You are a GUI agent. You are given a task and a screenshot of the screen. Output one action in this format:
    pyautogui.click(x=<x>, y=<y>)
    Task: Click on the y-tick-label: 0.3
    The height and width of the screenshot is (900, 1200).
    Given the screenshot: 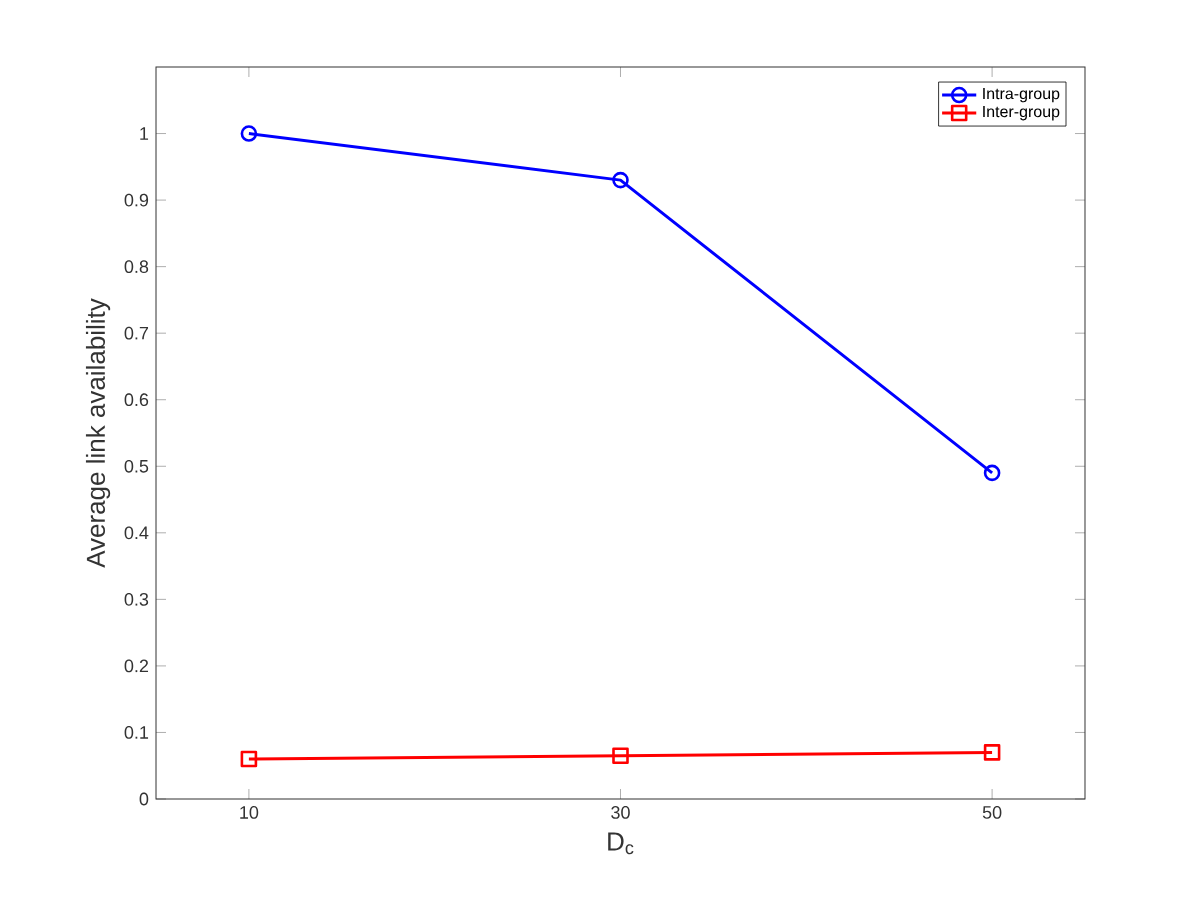 What is the action you would take?
    pyautogui.click(x=136, y=599)
    